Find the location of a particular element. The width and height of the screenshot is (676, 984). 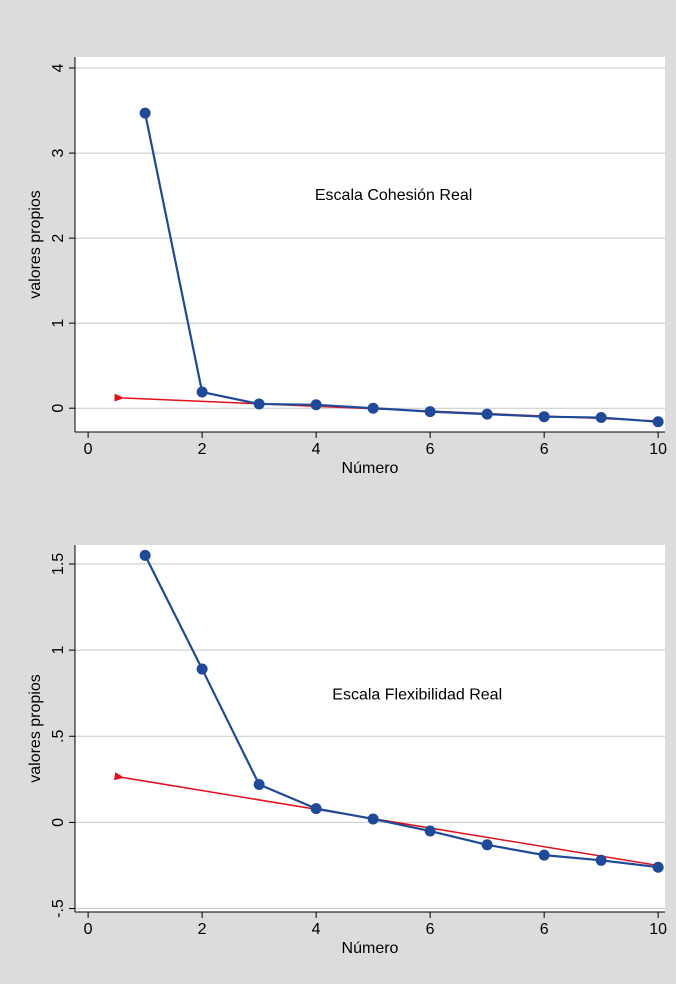

annotation: Escala Cohesión Real is located at coordinates (393, 195).